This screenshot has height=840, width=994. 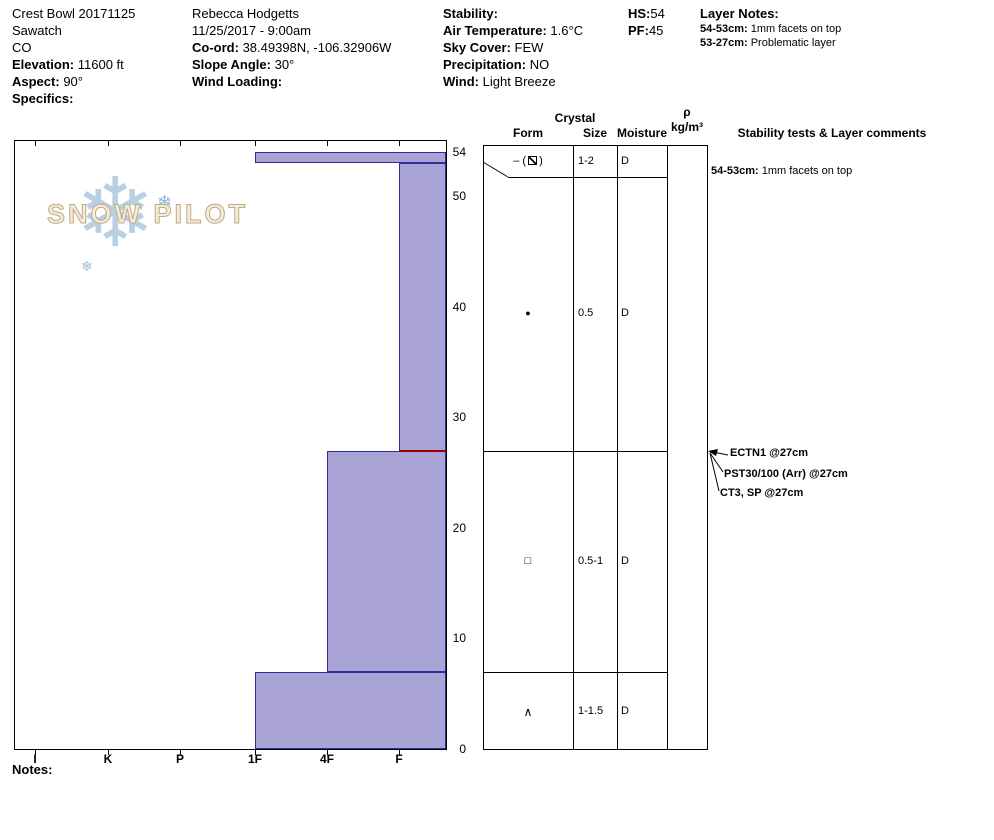 I want to click on coord-value: 38.49398N, -106.32906W, so click(x=317, y=47).